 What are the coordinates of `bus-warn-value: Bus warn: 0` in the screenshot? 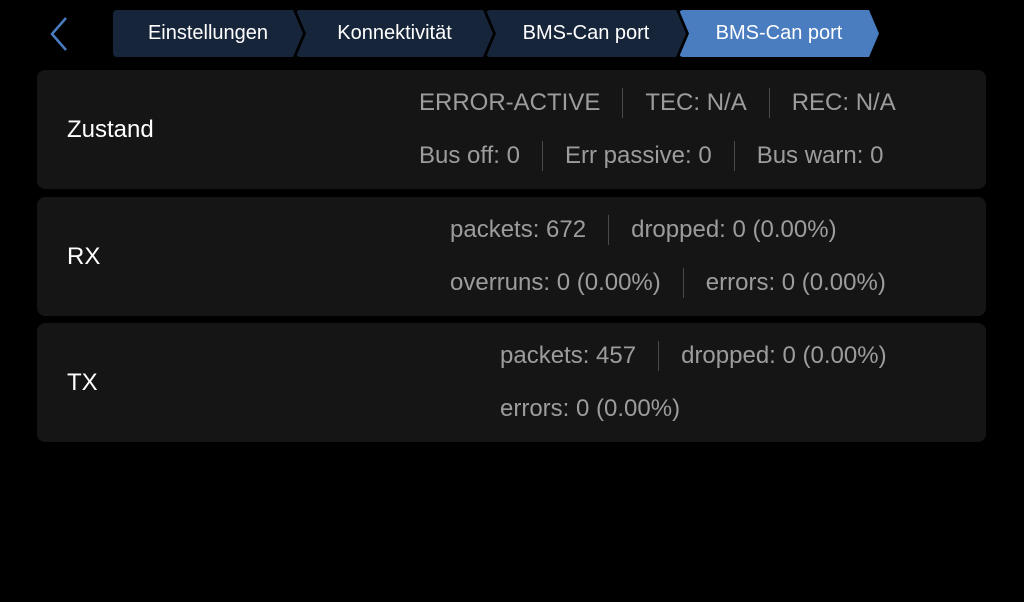 It's located at (820, 156).